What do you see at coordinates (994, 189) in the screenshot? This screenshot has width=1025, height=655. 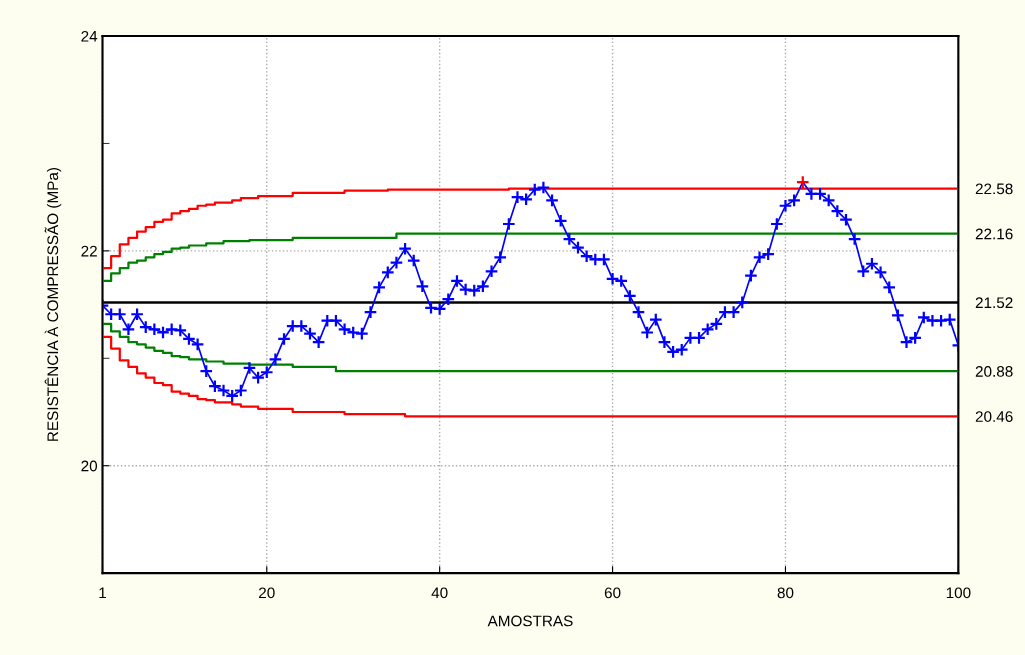 I see `y2-tick-label: 22.58` at bounding box center [994, 189].